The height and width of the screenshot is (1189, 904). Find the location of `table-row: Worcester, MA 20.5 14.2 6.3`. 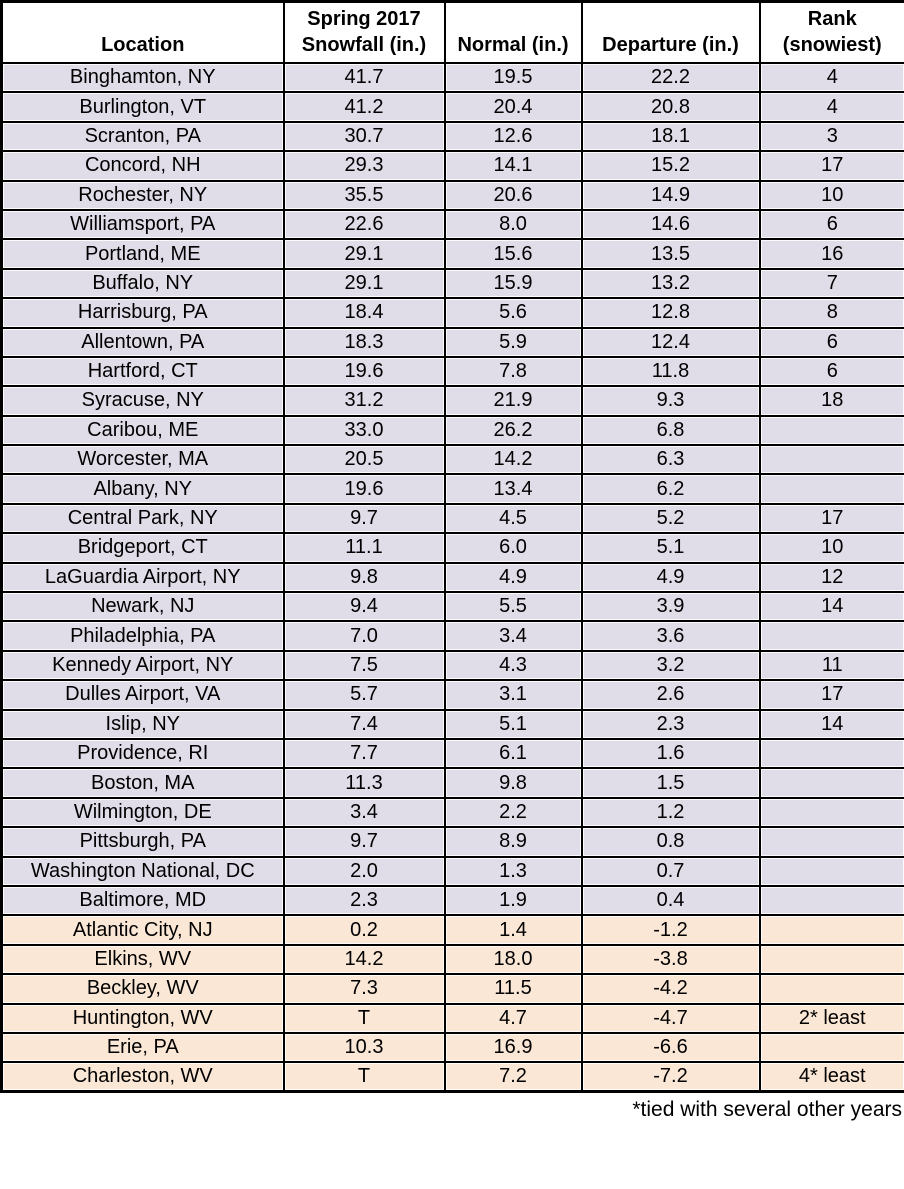

table-row: Worcester, MA 20.5 14.2 6.3 is located at coordinates (452, 460).